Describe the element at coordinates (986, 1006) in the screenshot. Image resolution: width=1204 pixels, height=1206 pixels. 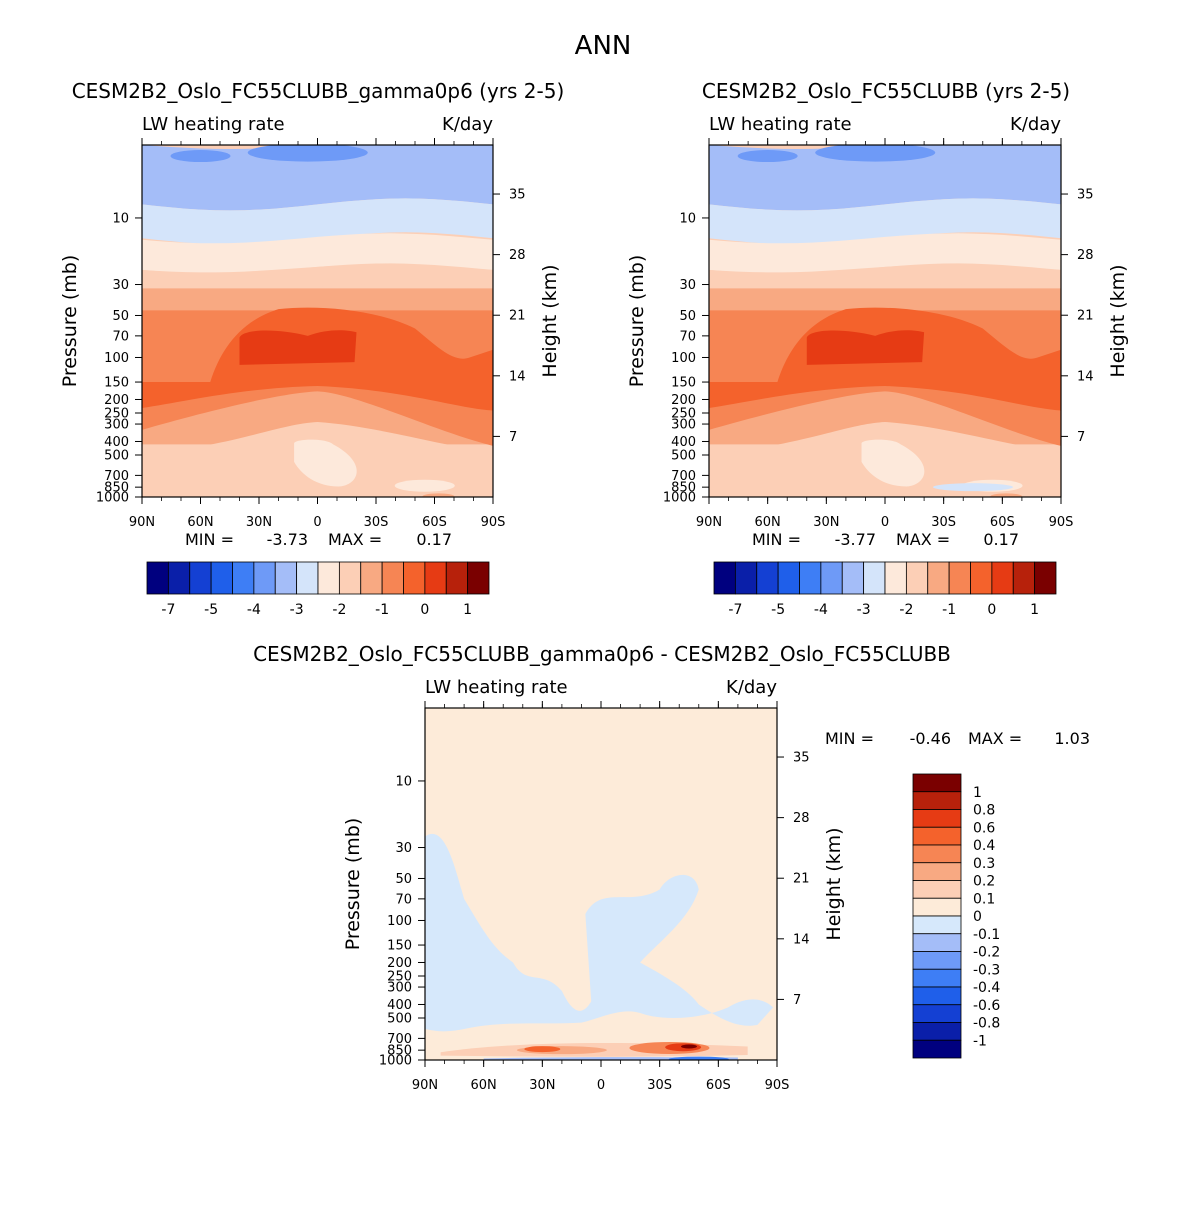
I see `colorbar-label: -0.6` at that location.